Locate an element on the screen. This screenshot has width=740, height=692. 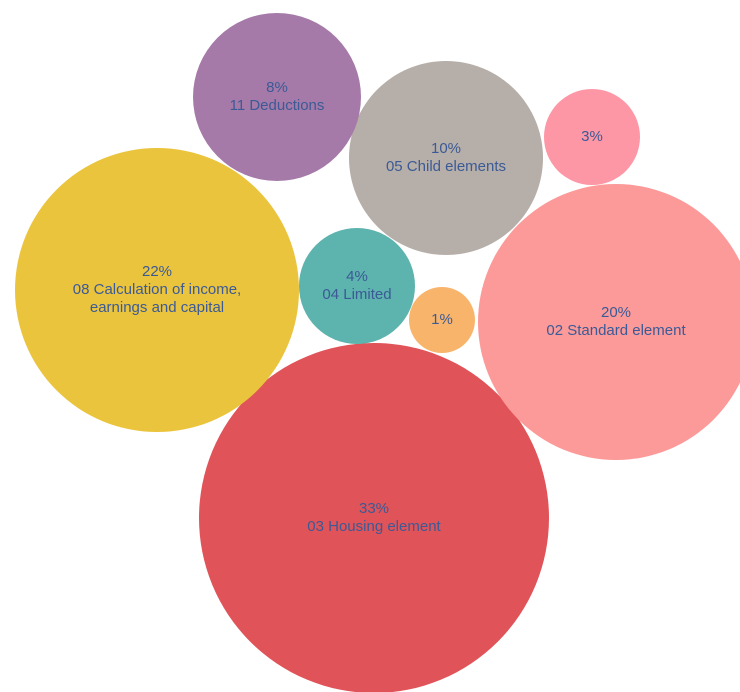
bubble-category-label: 03 Housing element is located at coordinates (374, 526).